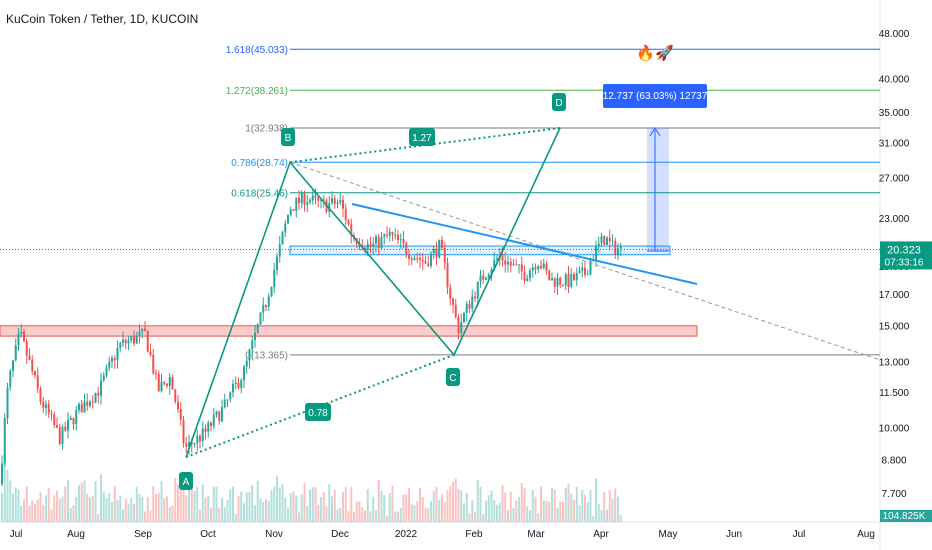 This screenshot has width=932, height=550. What do you see at coordinates (558, 103) in the screenshot?
I see `point-label: D` at bounding box center [558, 103].